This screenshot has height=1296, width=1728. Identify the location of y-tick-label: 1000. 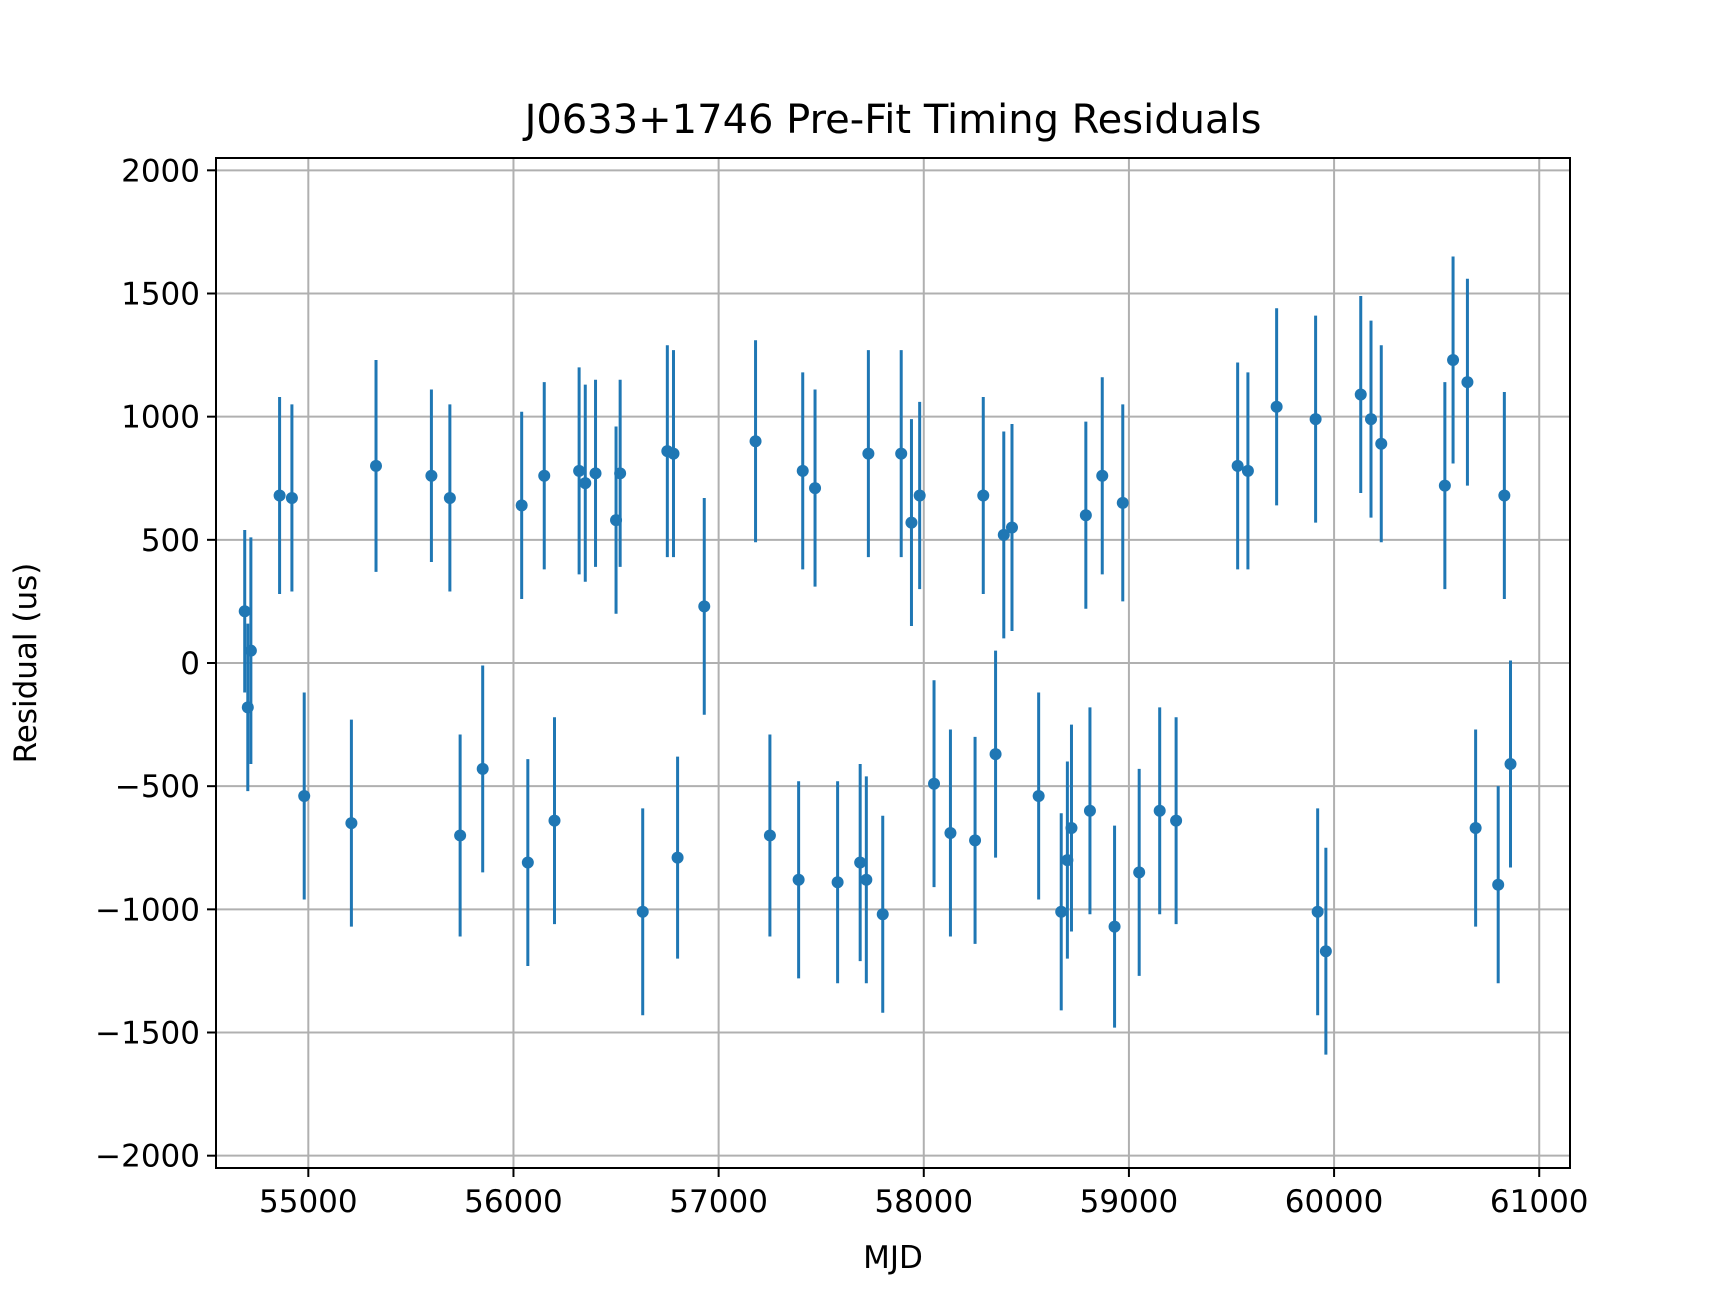
(160, 418).